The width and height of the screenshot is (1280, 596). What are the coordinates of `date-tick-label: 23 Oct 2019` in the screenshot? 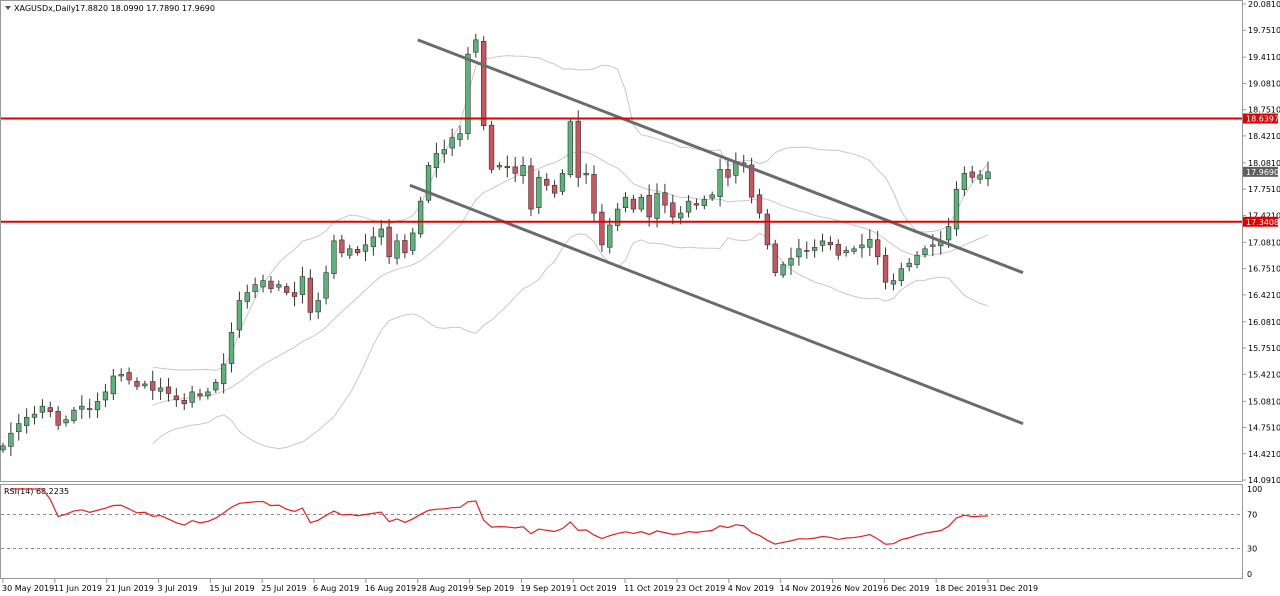 It's located at (700, 588).